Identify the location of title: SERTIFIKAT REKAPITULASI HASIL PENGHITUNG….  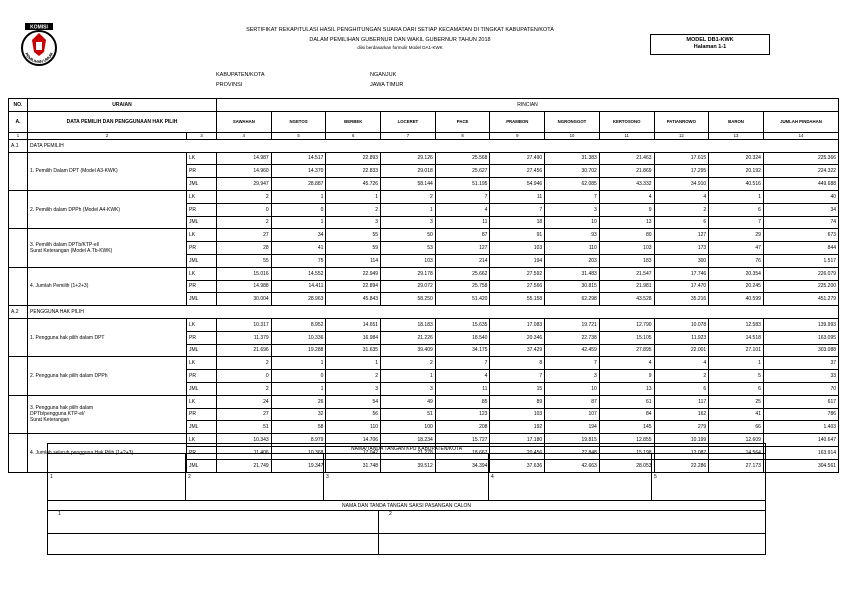
(400, 30).